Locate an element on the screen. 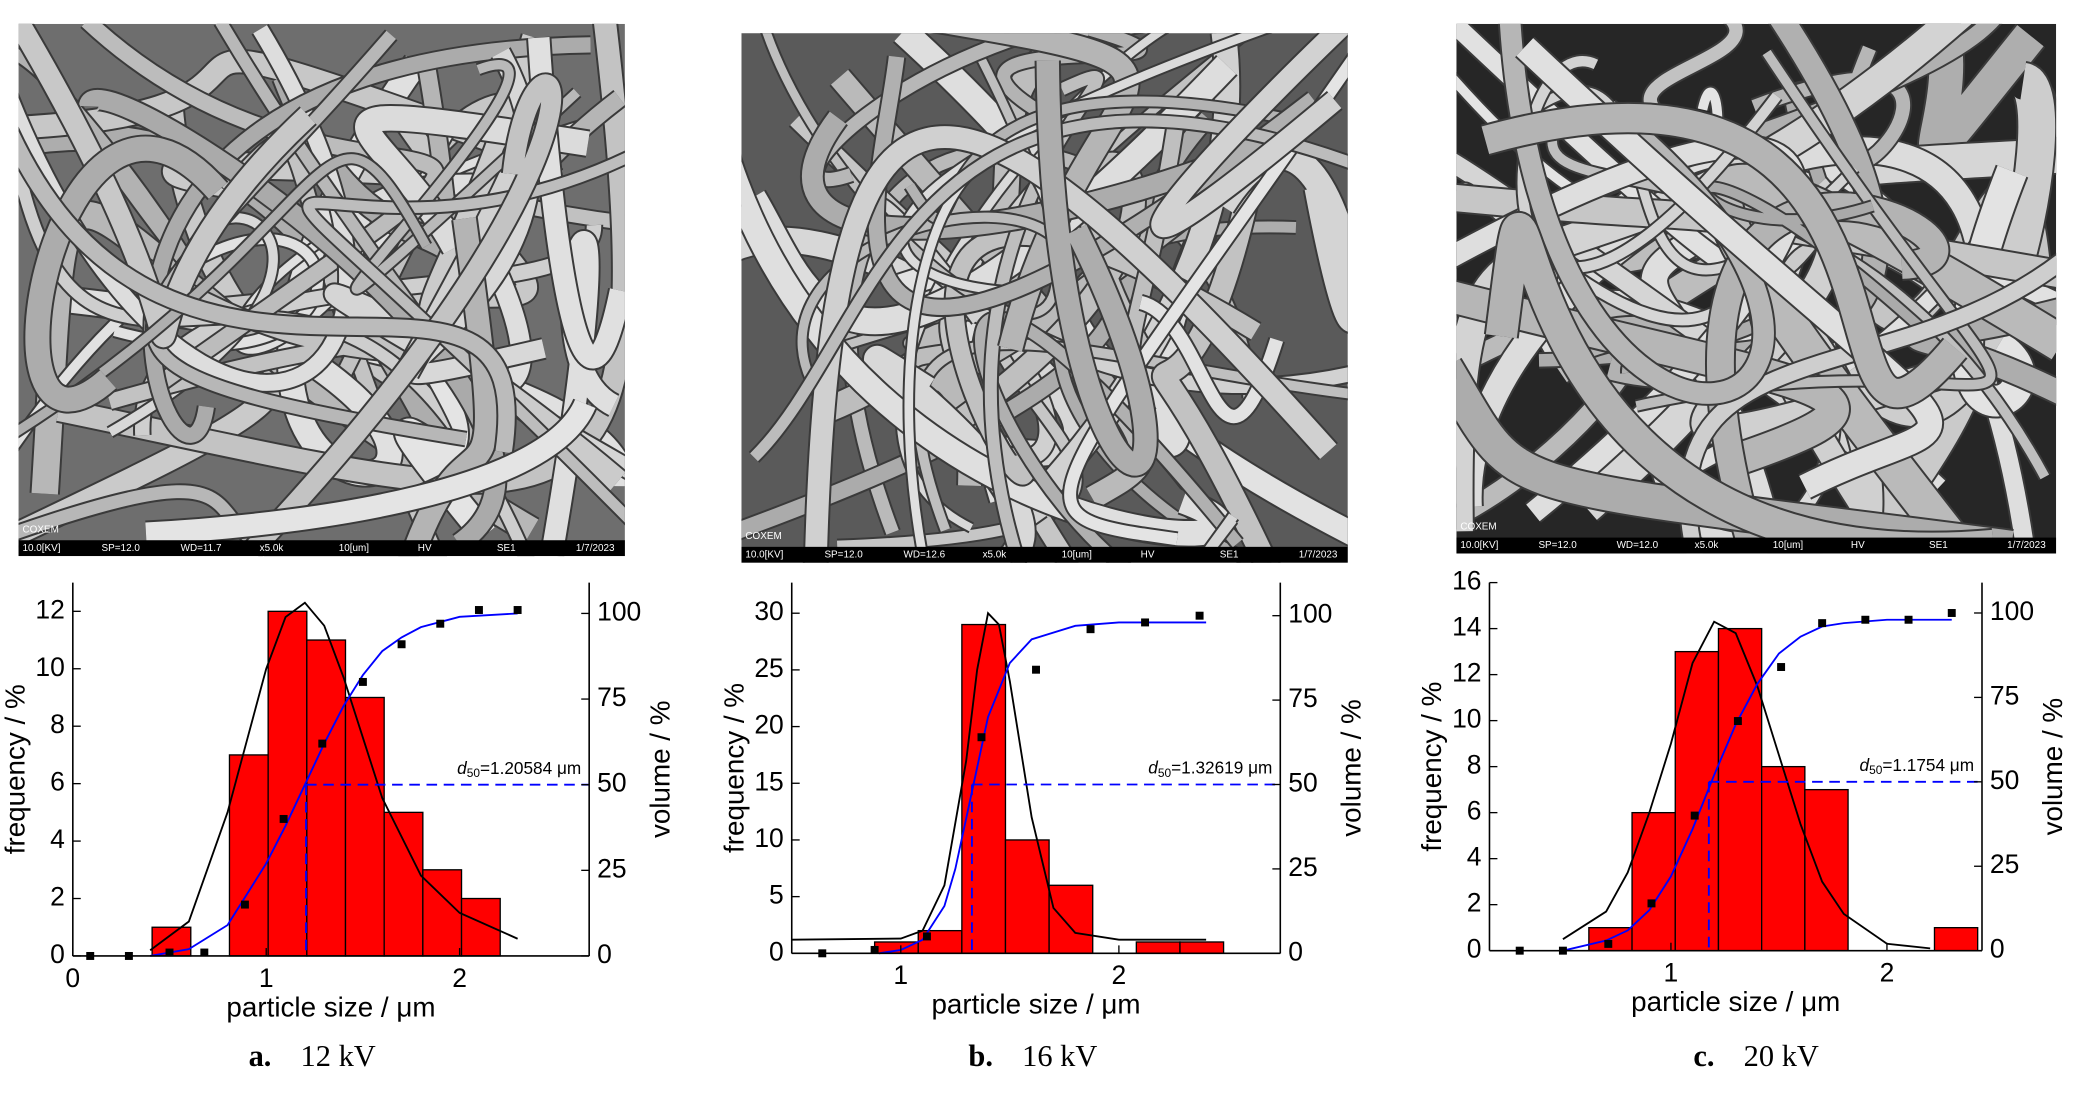  x-tick-label: 0 is located at coordinates (72, 978).